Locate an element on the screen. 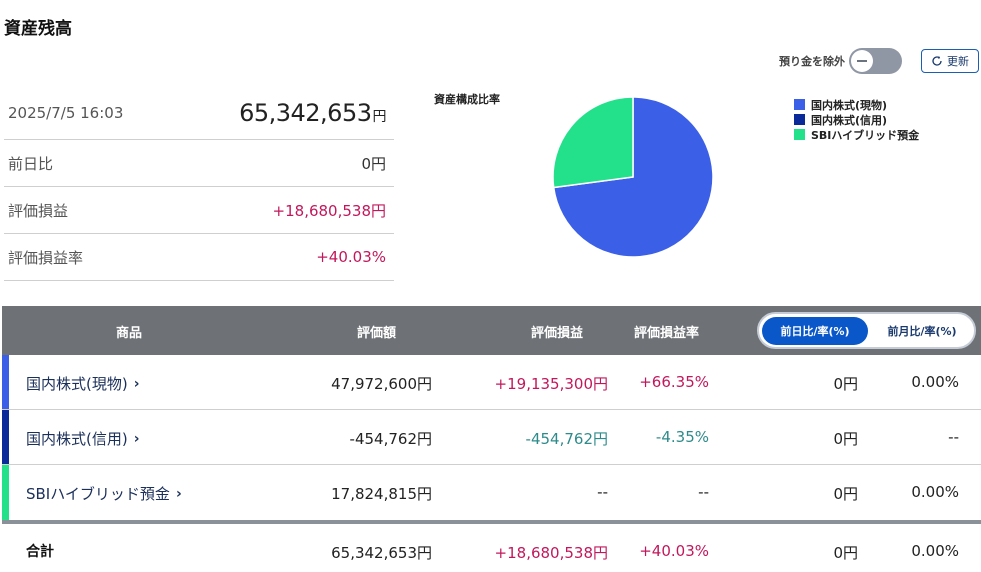  header-pl-rate: 評価損益率 is located at coordinates (667, 333).